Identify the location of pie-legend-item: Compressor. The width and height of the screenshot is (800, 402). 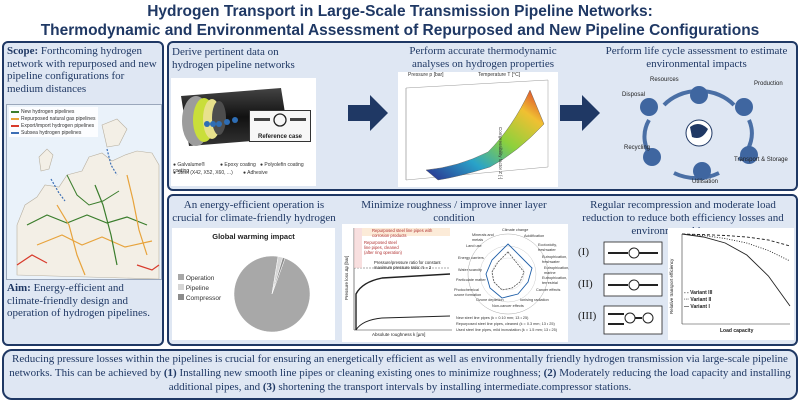
(199, 299).